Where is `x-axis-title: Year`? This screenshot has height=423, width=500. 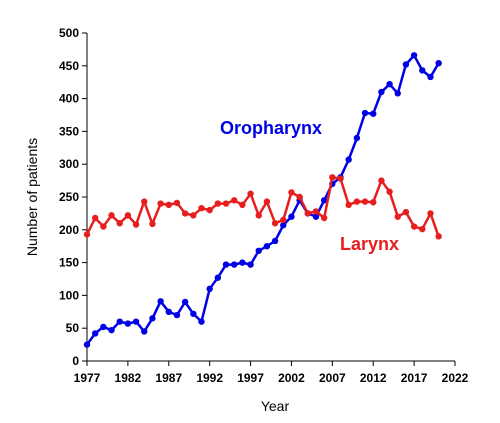
x-axis-title: Year is located at coordinates (275, 406).